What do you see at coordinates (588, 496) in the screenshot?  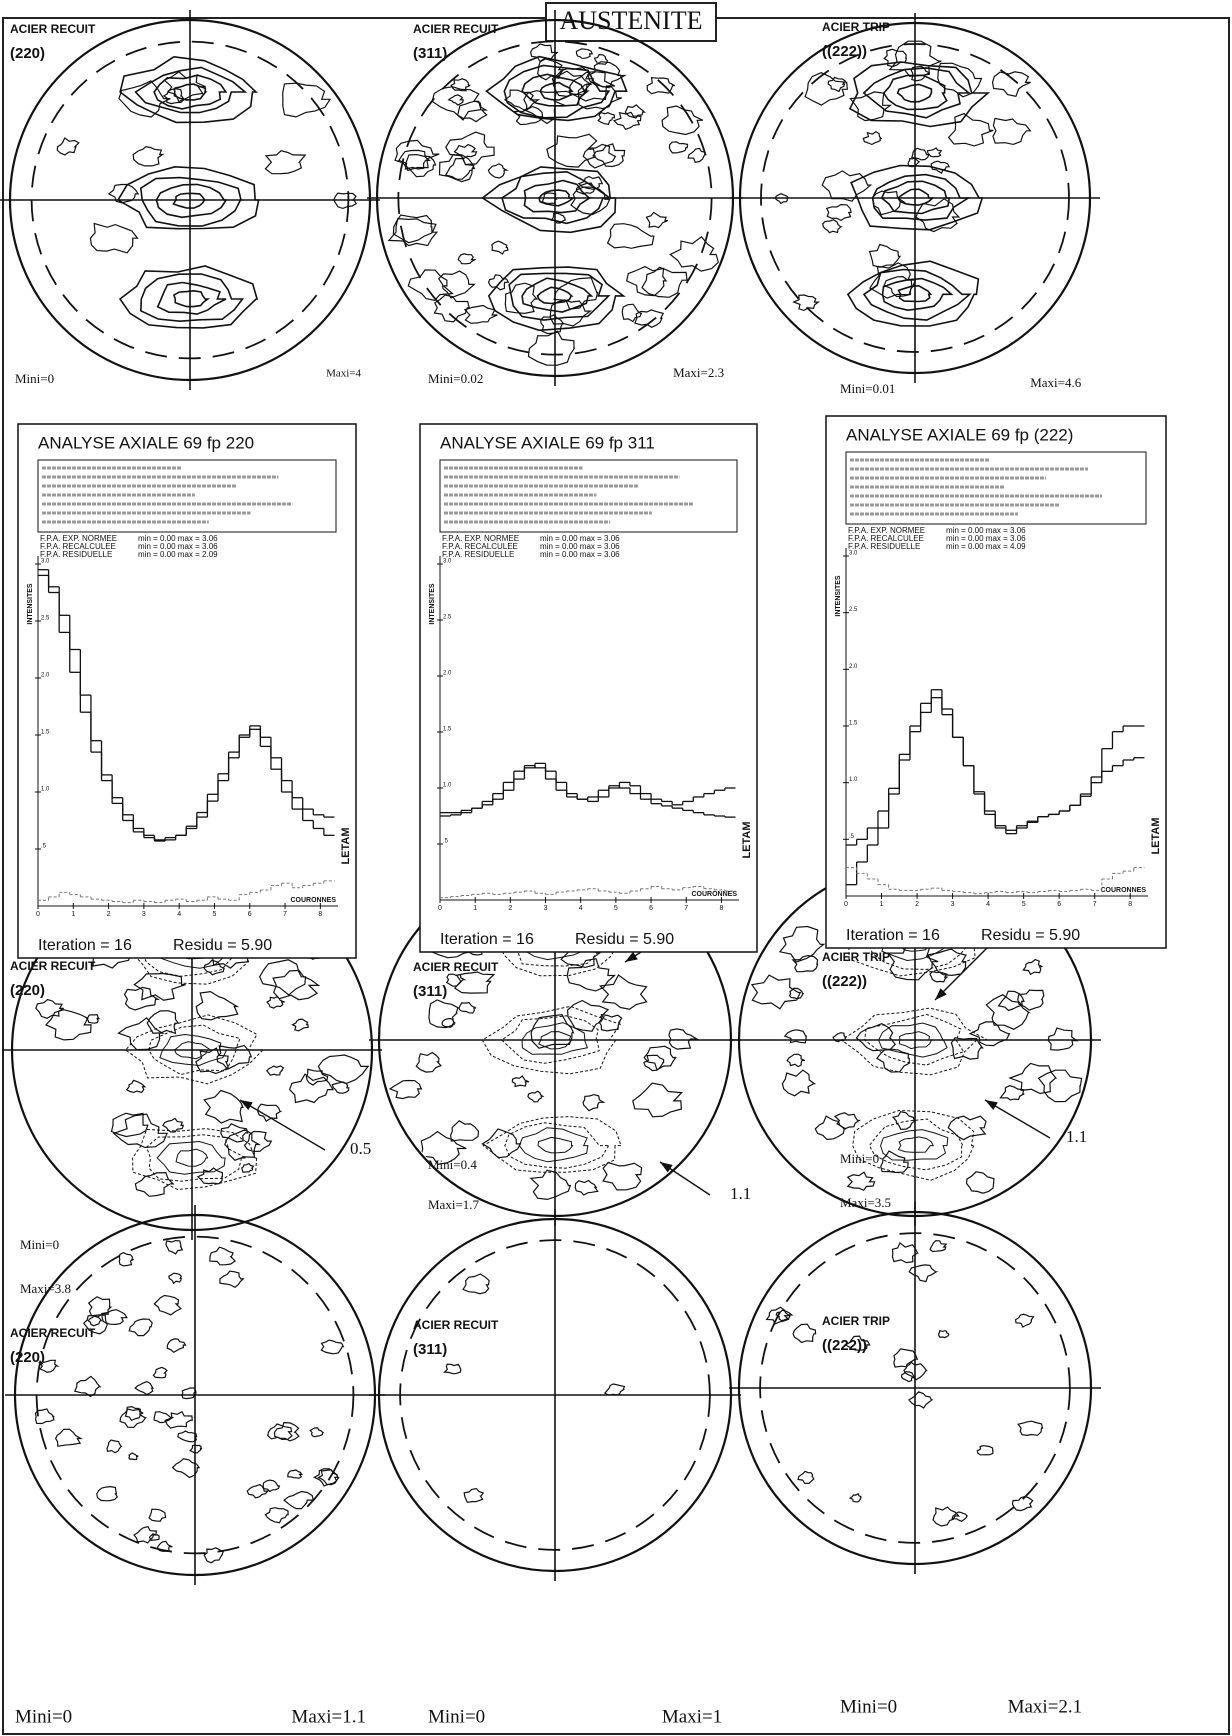 I see `header-box` at bounding box center [588, 496].